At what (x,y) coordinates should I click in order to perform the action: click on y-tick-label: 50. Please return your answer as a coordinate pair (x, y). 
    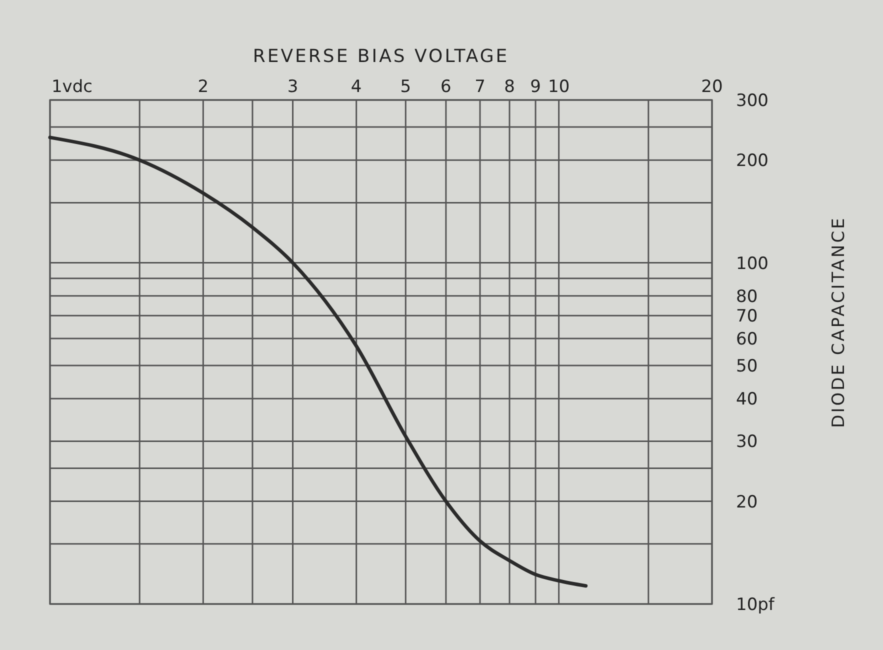
    Looking at the image, I should click on (747, 366).